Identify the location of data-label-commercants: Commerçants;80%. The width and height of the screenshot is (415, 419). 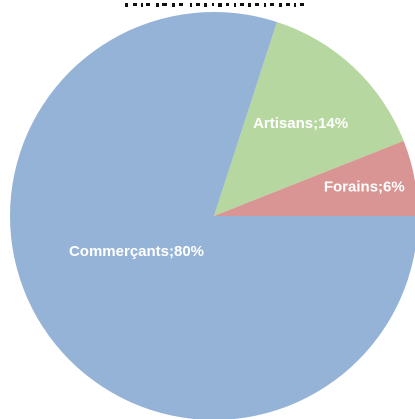
(136, 251).